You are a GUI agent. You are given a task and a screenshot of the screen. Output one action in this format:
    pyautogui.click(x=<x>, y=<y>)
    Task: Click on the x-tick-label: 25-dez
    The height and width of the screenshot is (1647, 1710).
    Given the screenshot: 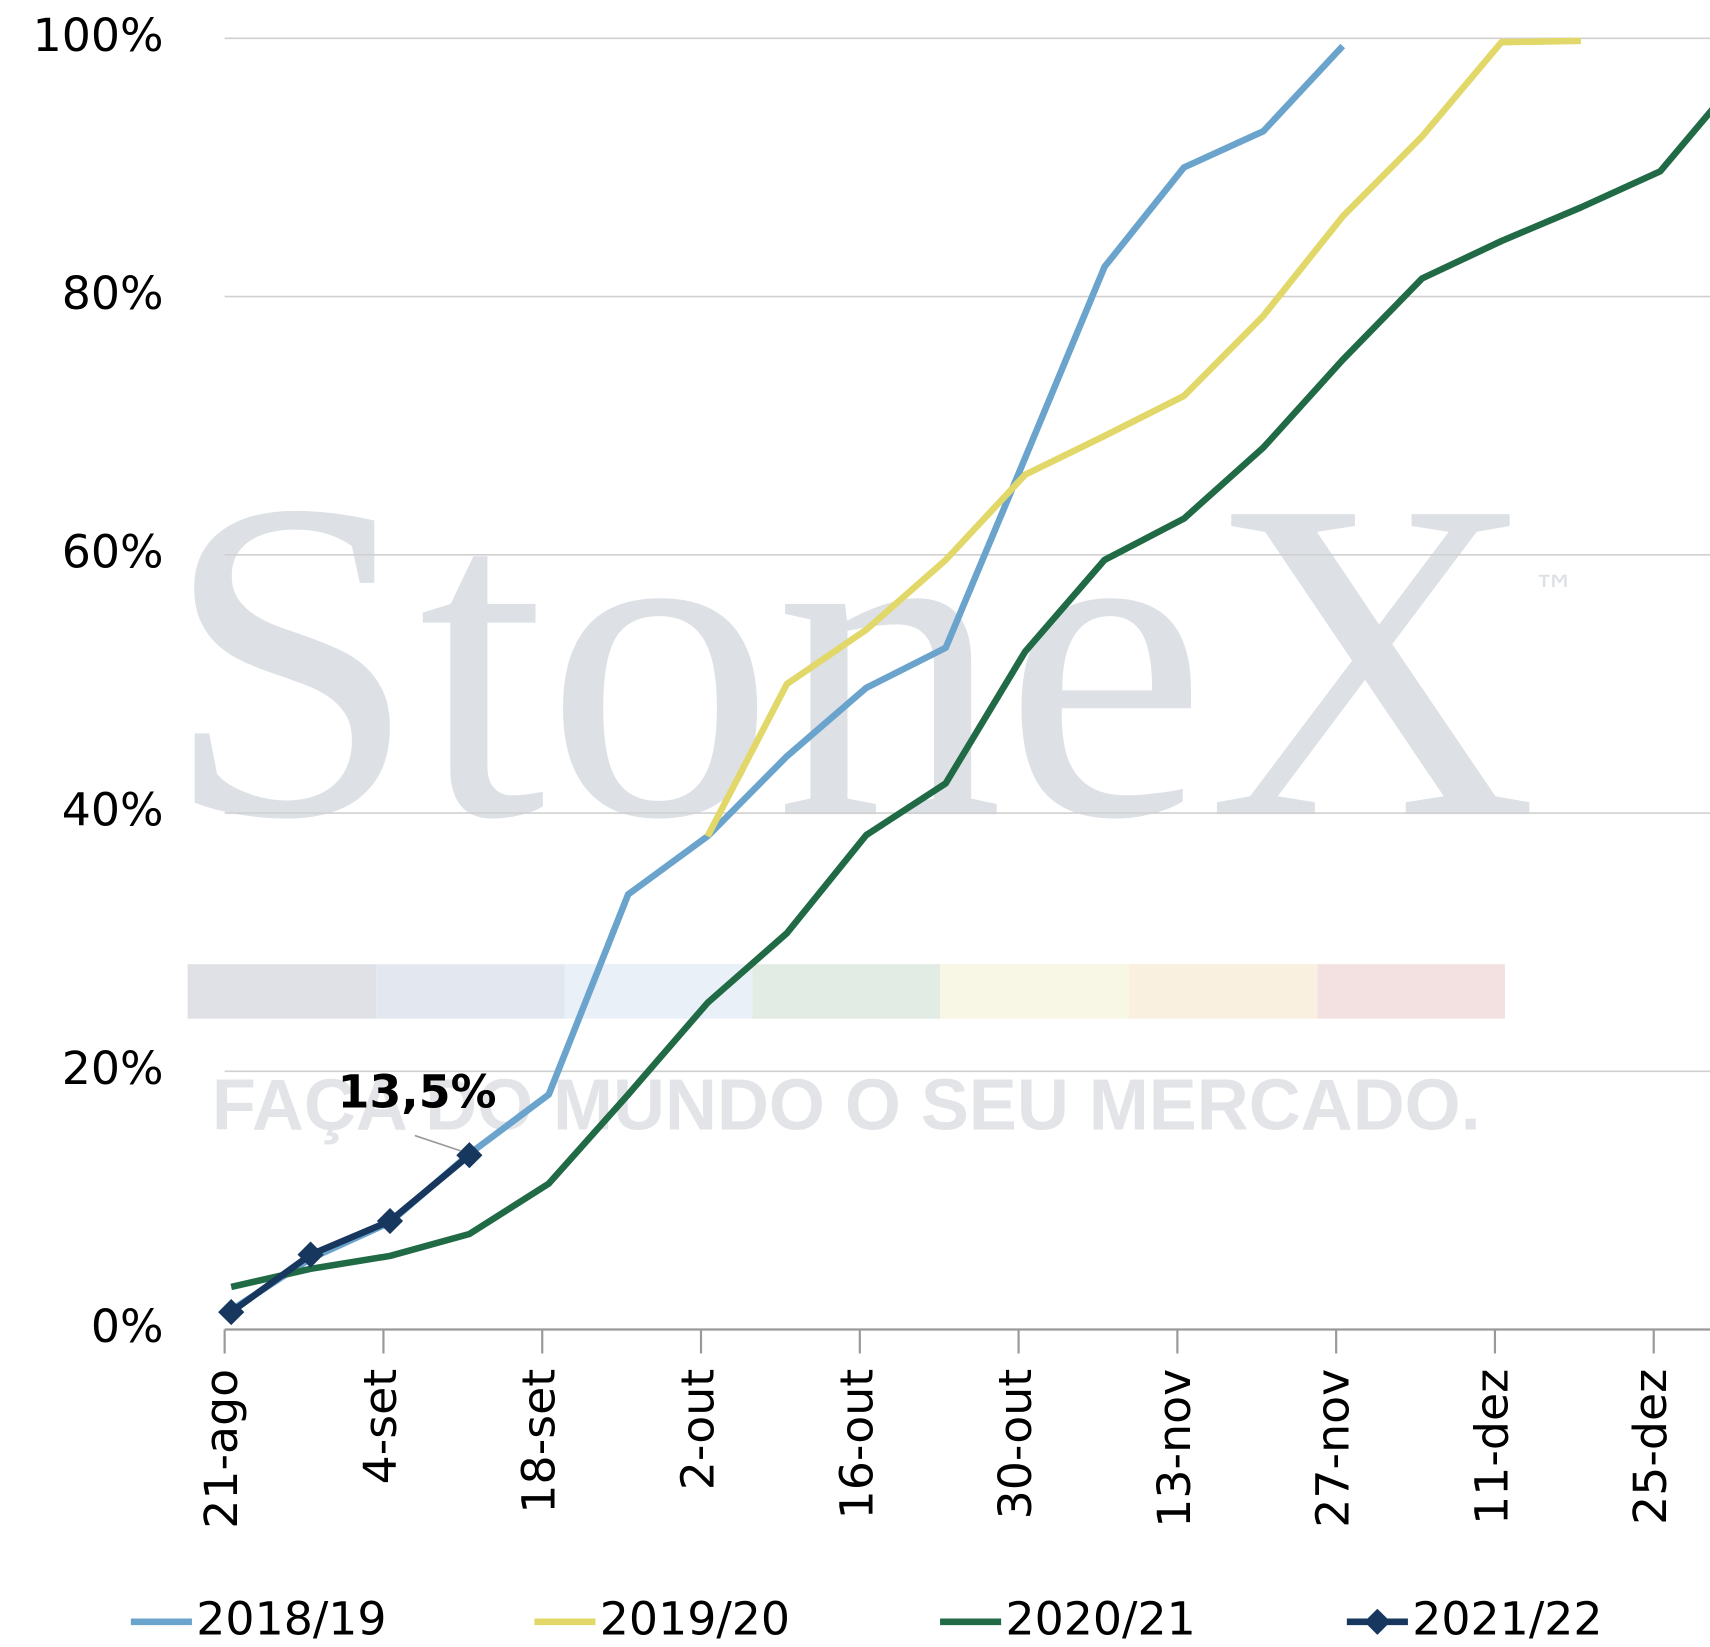 What is the action you would take?
    pyautogui.click(x=1650, y=1447)
    